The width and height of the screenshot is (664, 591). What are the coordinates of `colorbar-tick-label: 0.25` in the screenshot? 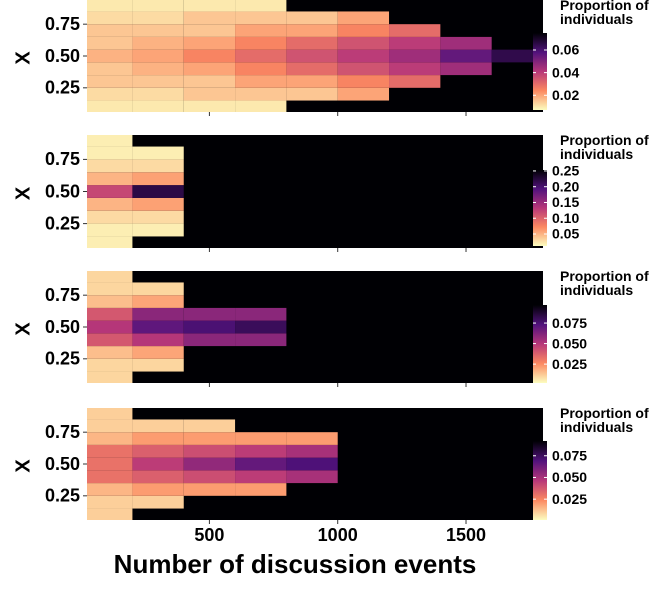 It's located at (565, 171).